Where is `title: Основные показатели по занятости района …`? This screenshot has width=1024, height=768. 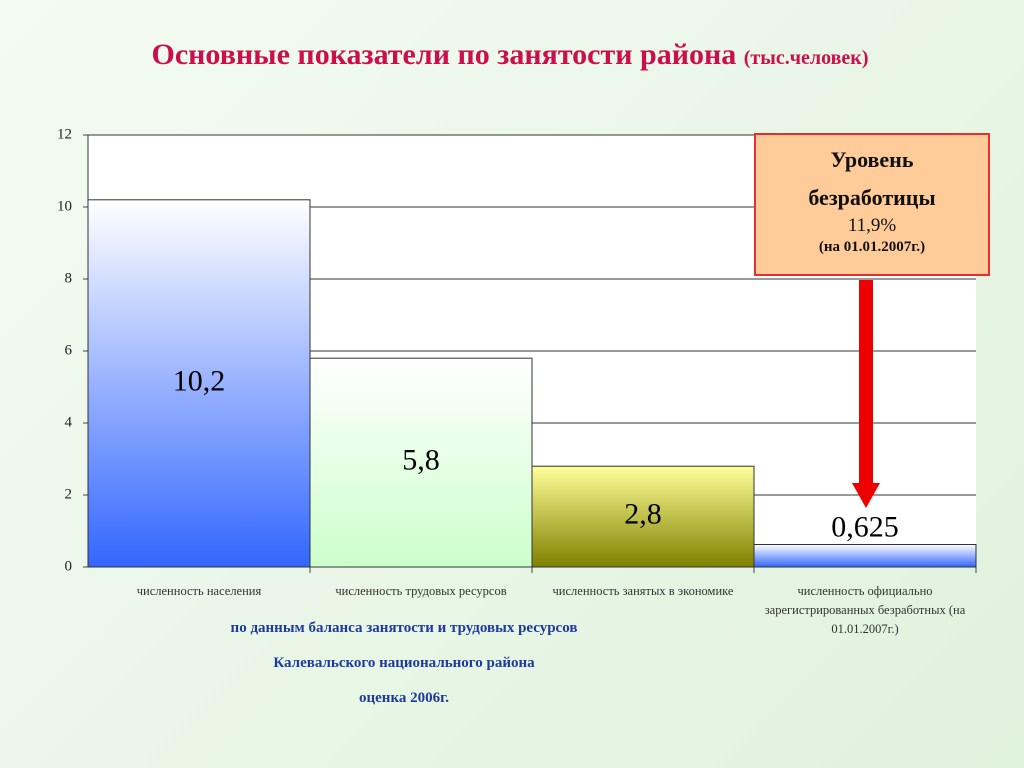 title: Основные показатели по занятости района … is located at coordinates (510, 55).